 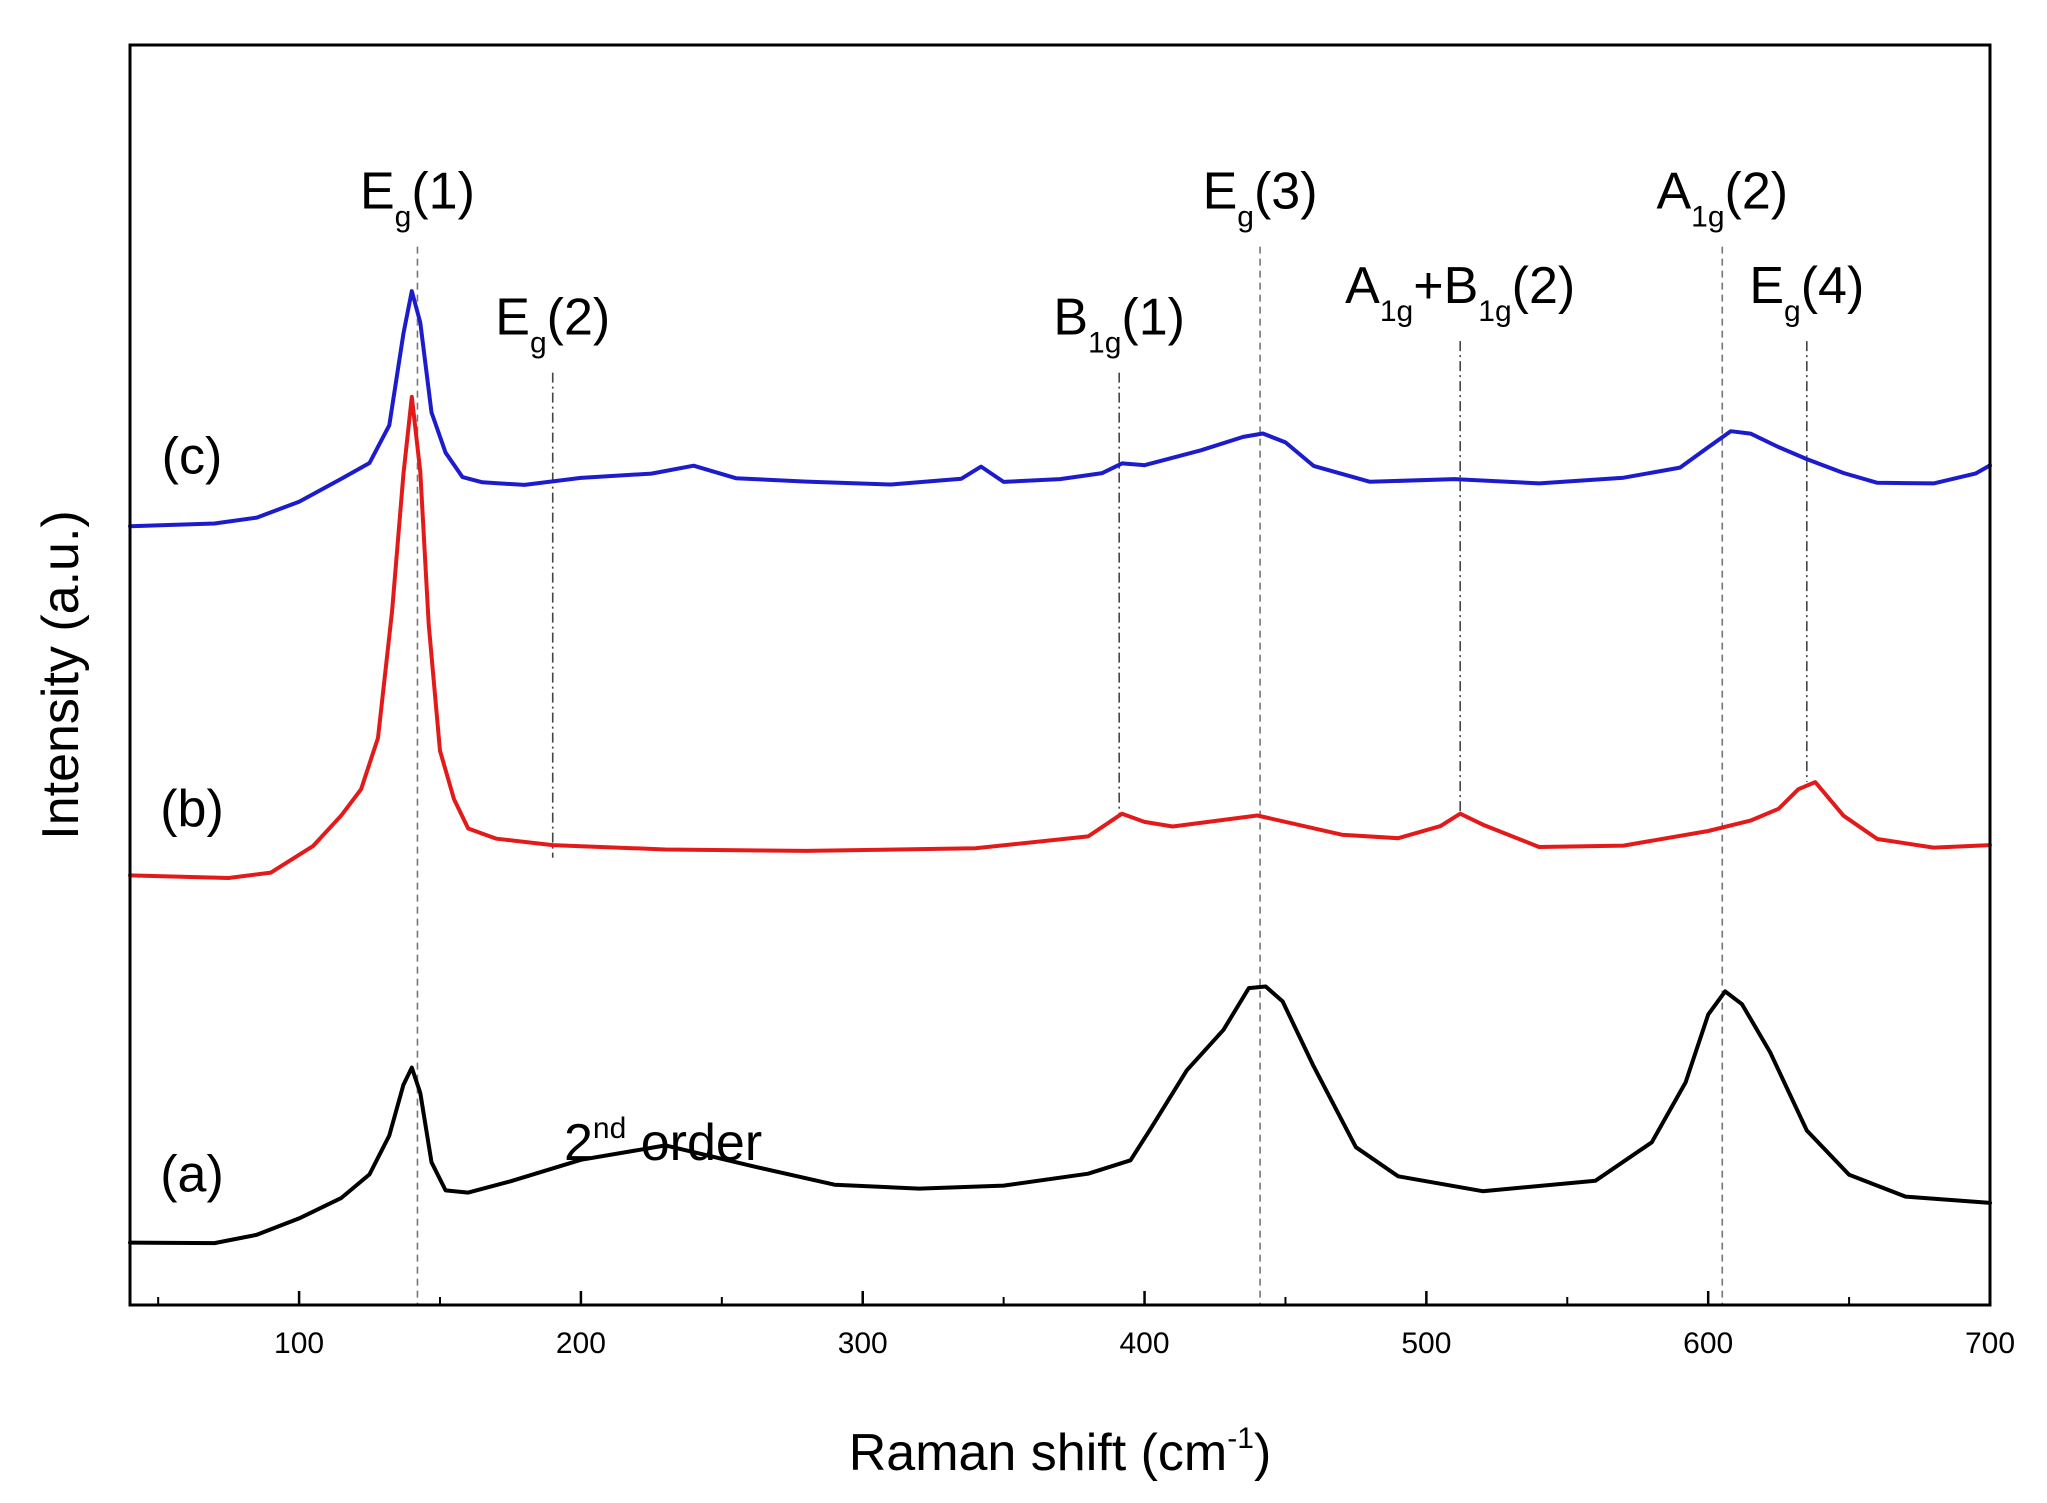 I want to click on x-tick-label-300: 300, so click(x=863, y=1343).